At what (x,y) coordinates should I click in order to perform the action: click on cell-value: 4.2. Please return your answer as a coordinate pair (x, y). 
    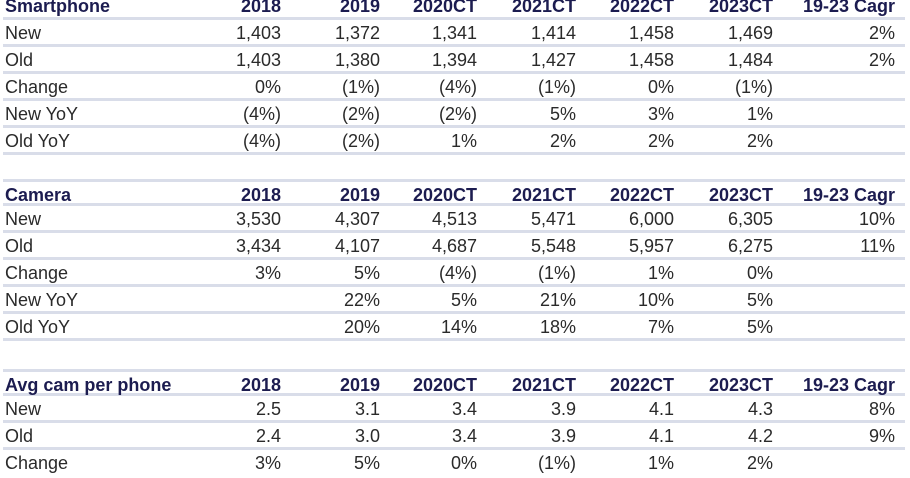
    Looking at the image, I should click on (760, 436).